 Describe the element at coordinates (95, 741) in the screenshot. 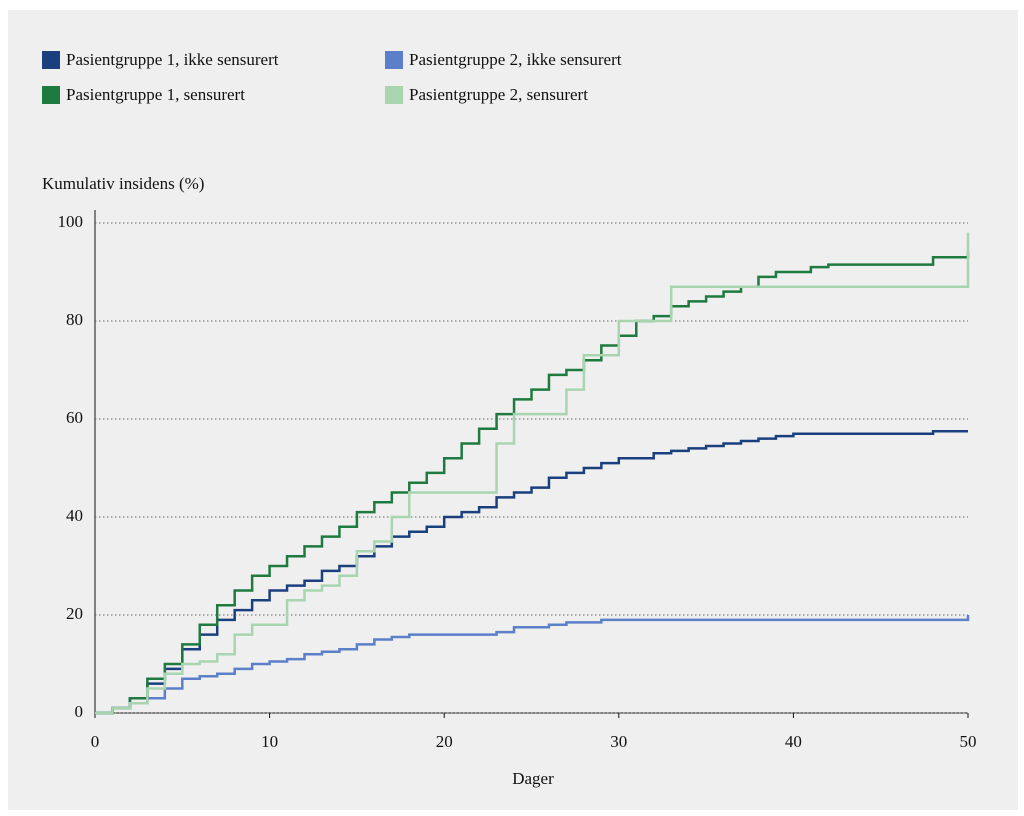

I see `x-tick-label: 0` at that location.